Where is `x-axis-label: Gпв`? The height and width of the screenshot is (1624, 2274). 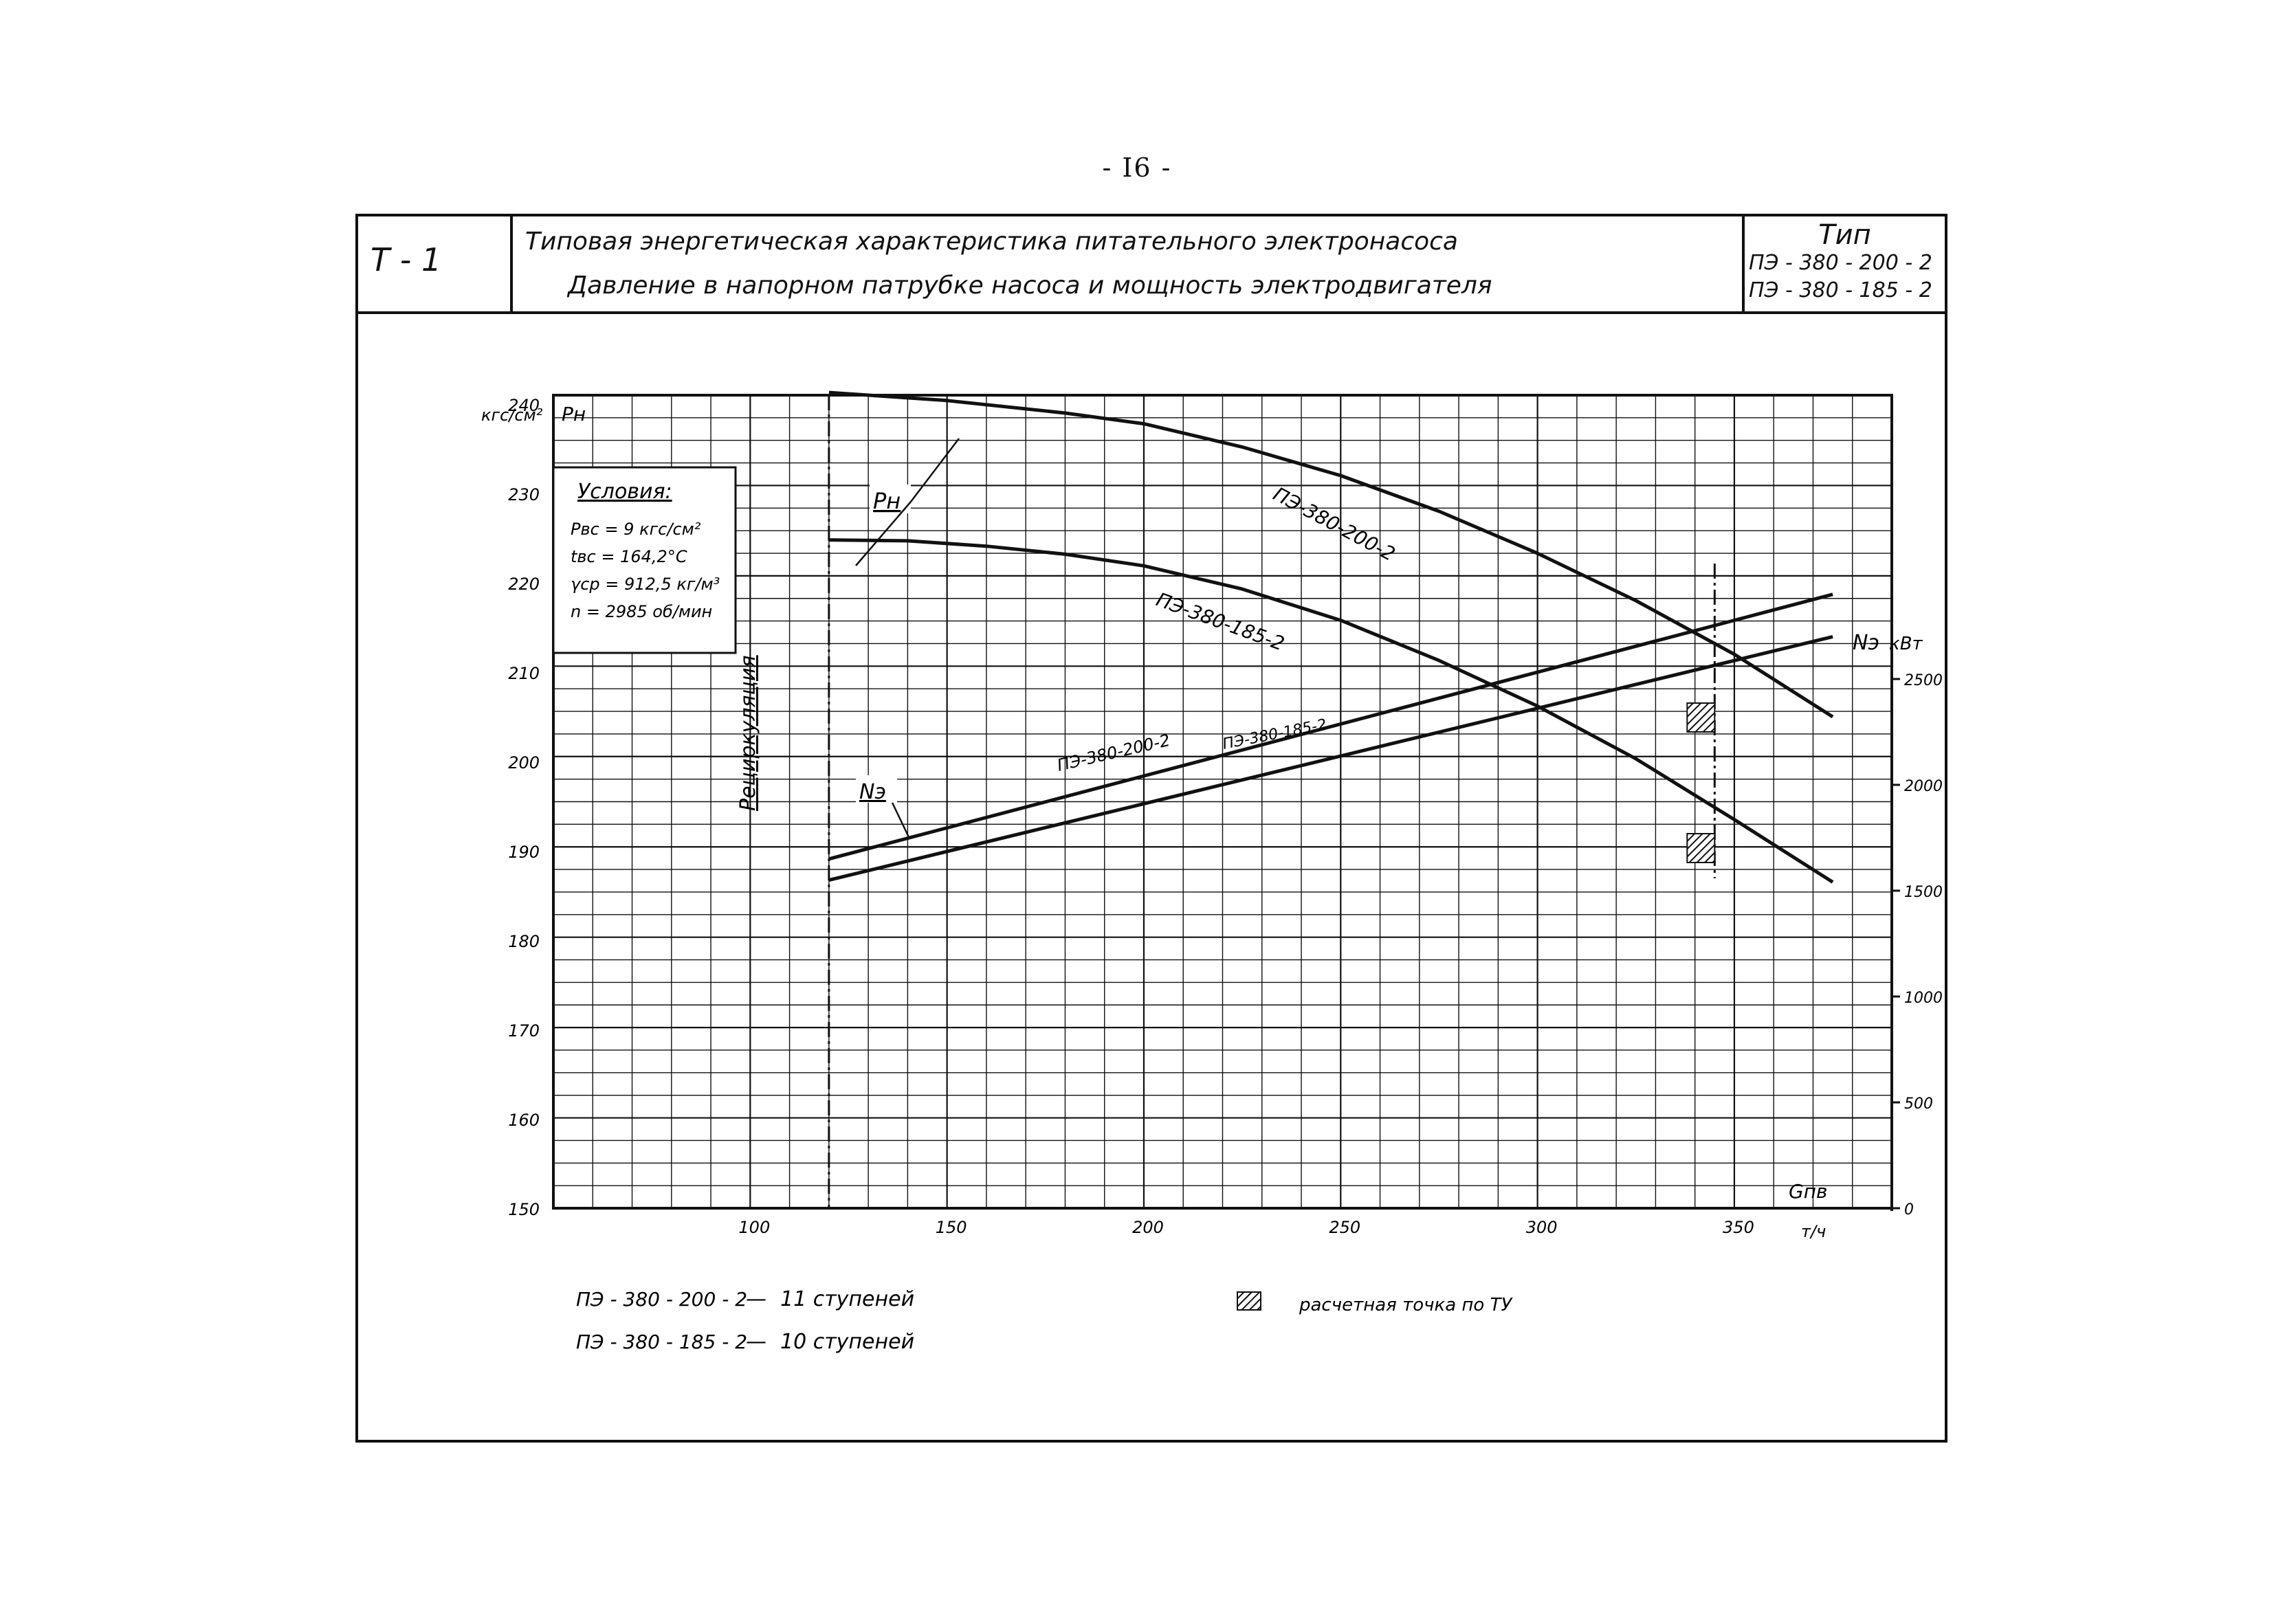
x-axis-label: Gпв is located at coordinates (1808, 1191).